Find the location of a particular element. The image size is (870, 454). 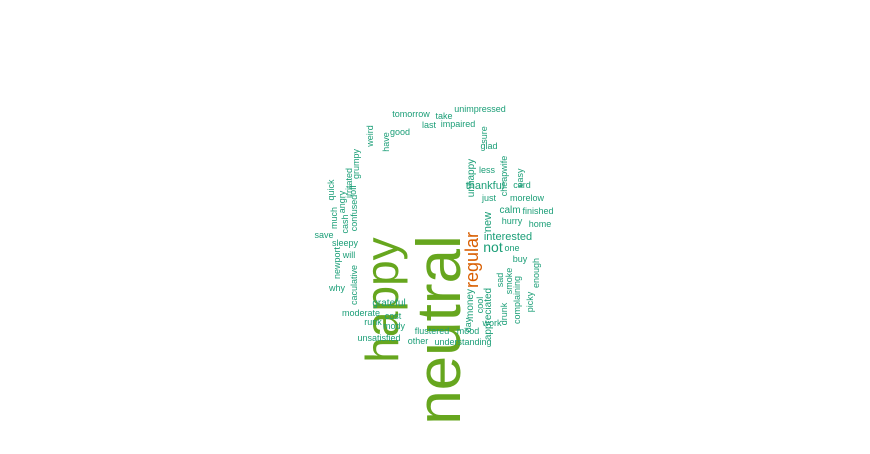

word-card: card is located at coordinates (522, 185).